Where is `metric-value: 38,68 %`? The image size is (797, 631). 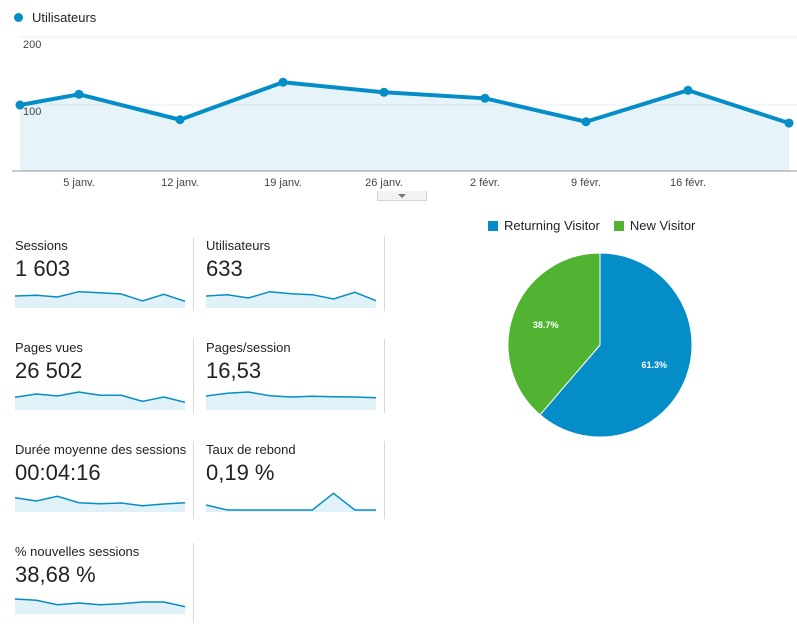 metric-value: 38,68 % is located at coordinates (55, 574).